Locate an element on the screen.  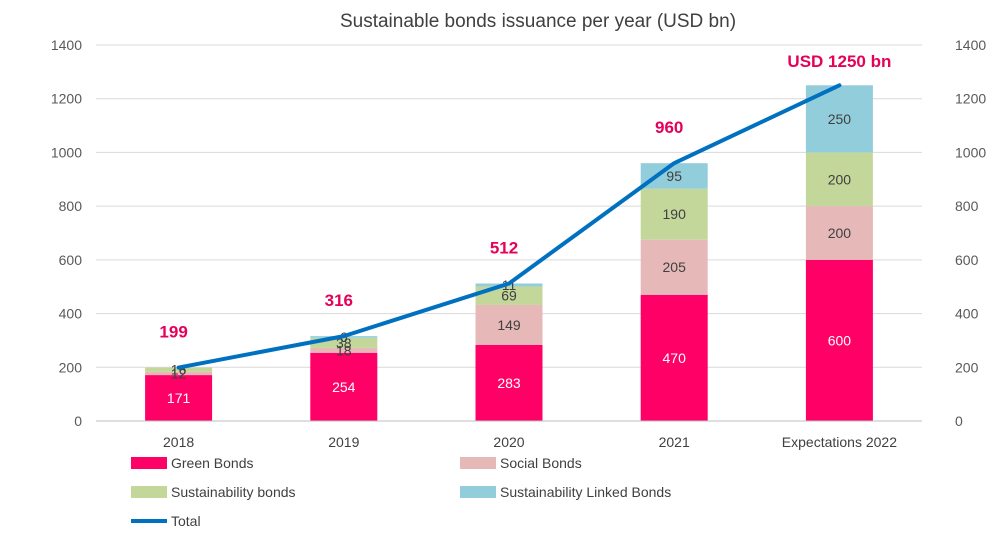
x-tick-label: 2018 is located at coordinates (178, 442).